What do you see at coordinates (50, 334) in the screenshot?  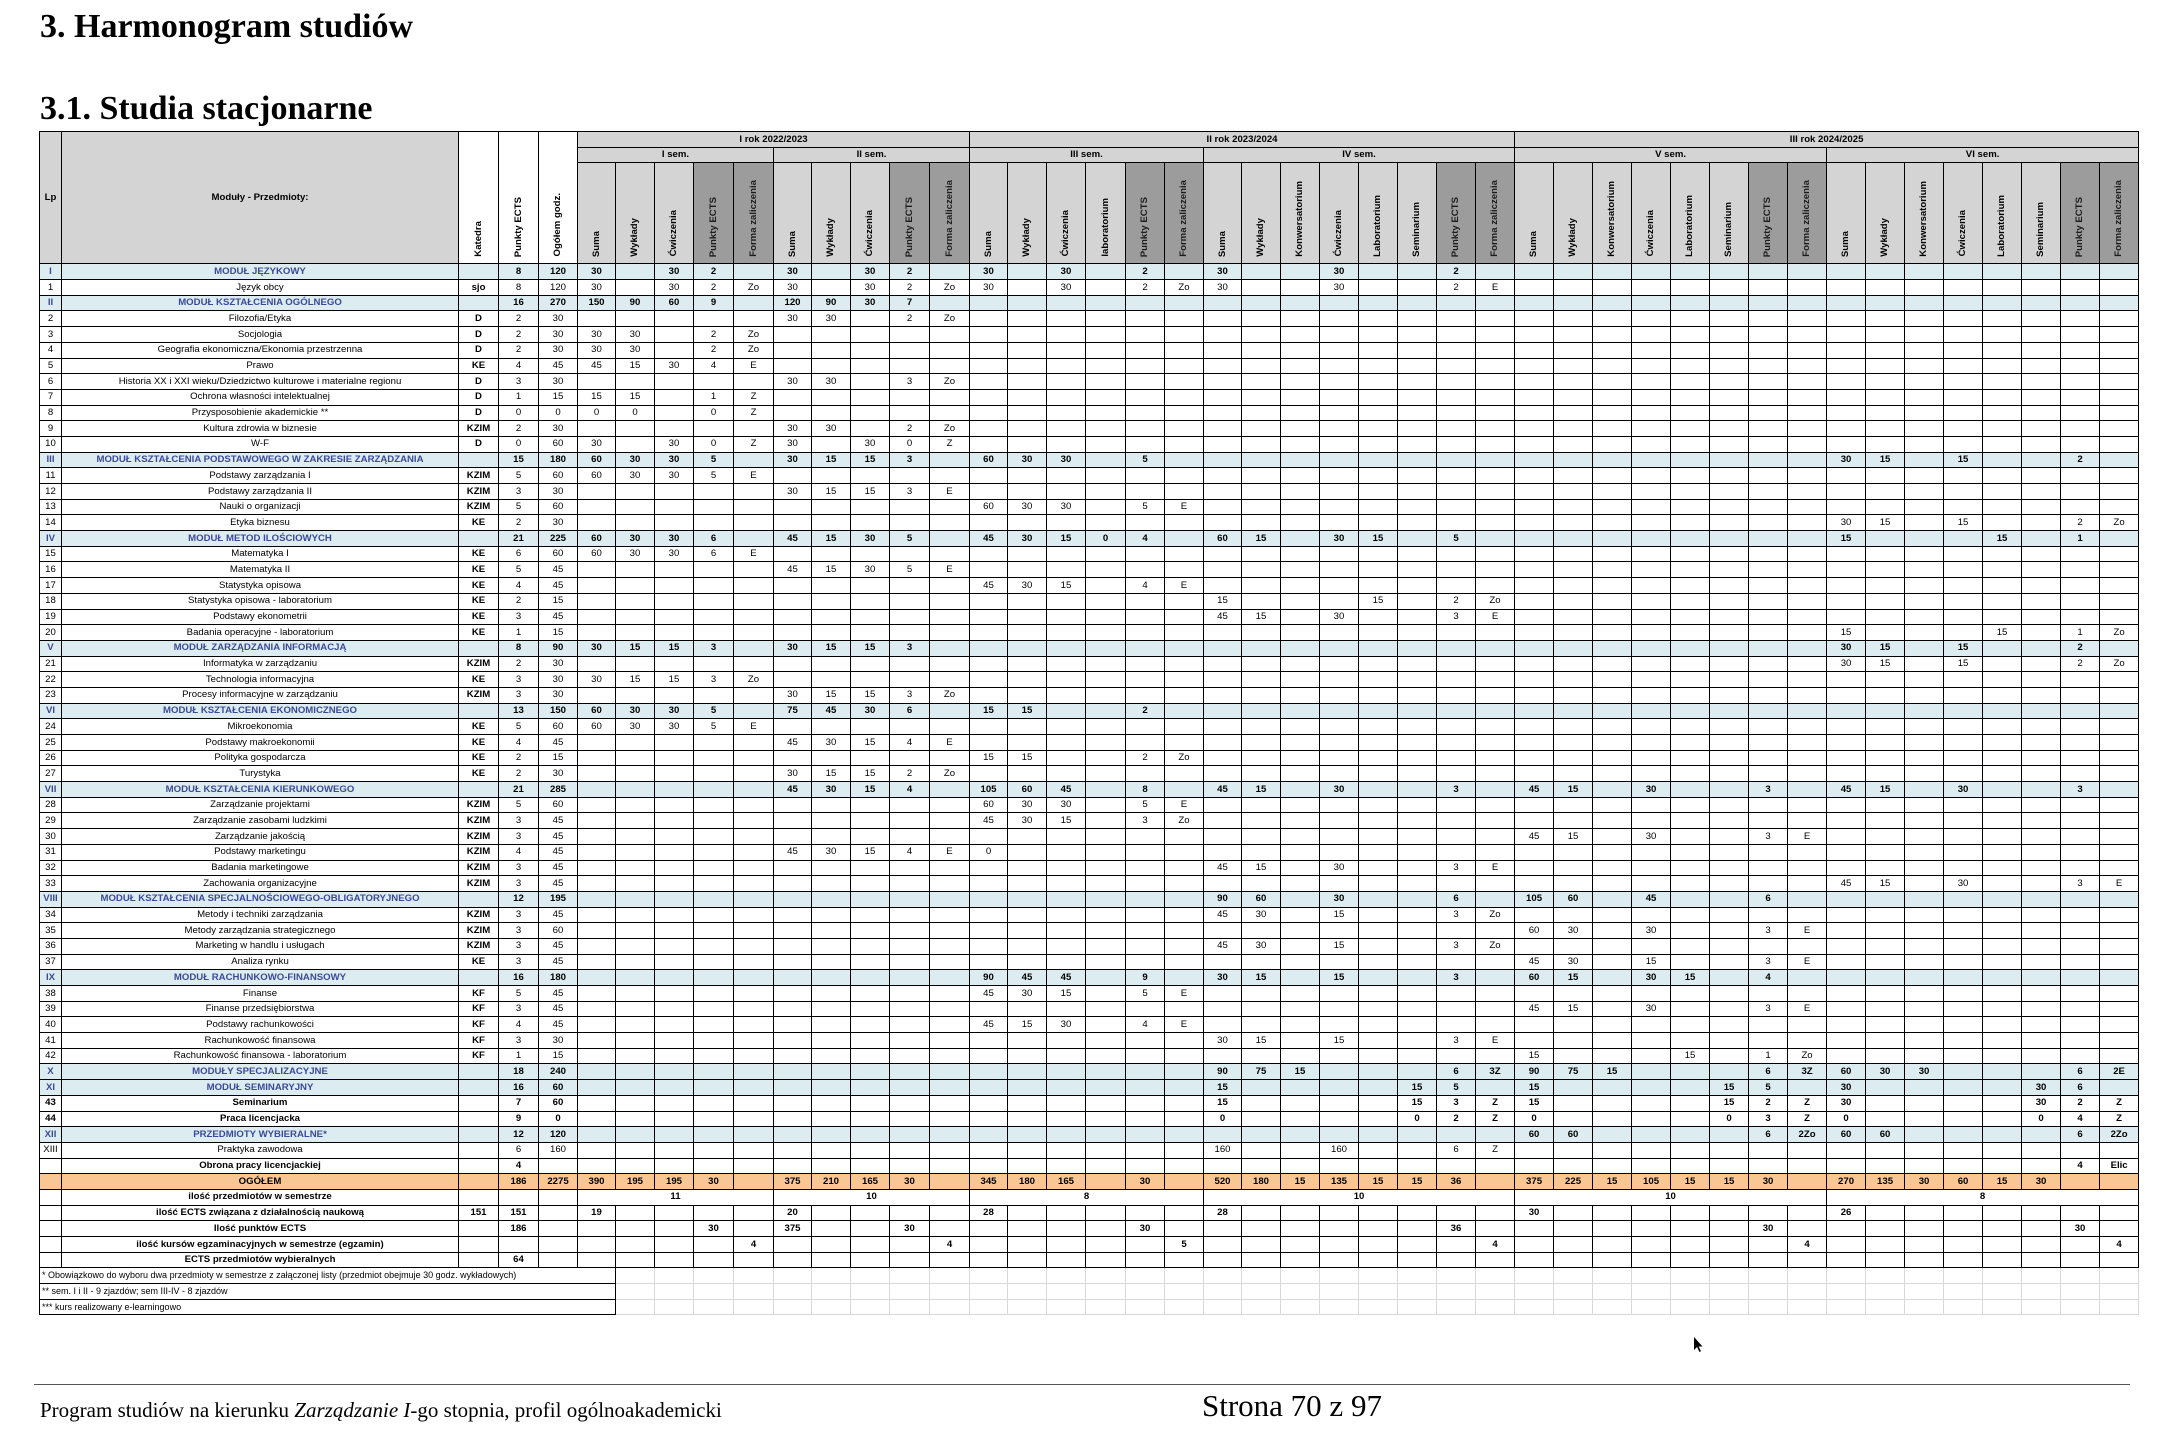 I see `row-lp: 3` at bounding box center [50, 334].